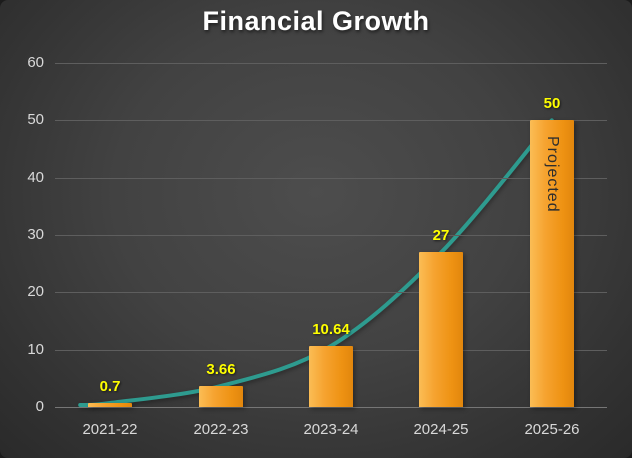 This screenshot has height=458, width=632. Describe the element at coordinates (552, 174) in the screenshot. I see `bar-annotation-projected: Projected` at that location.